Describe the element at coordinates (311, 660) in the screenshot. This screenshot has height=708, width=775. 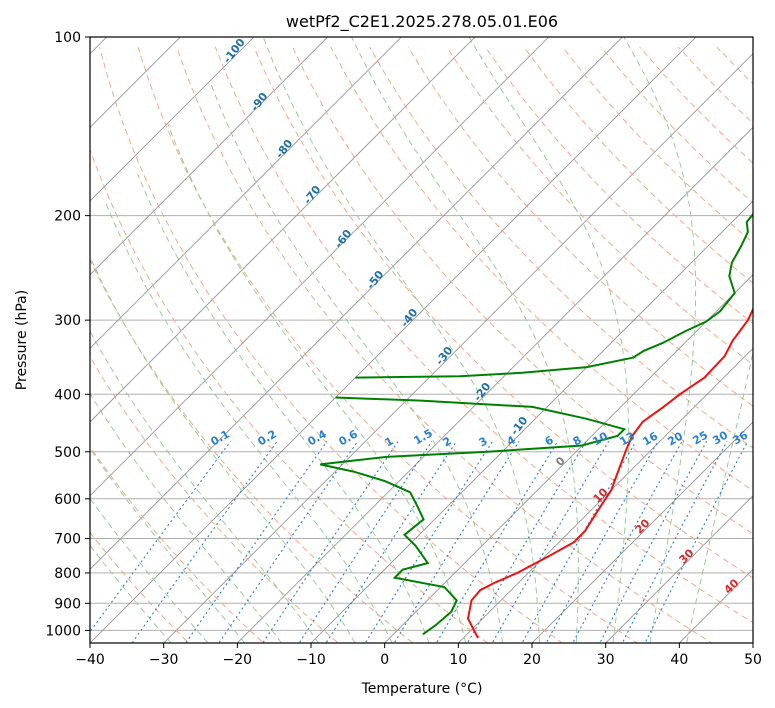
I see `x-tick-label: −10` at that location.